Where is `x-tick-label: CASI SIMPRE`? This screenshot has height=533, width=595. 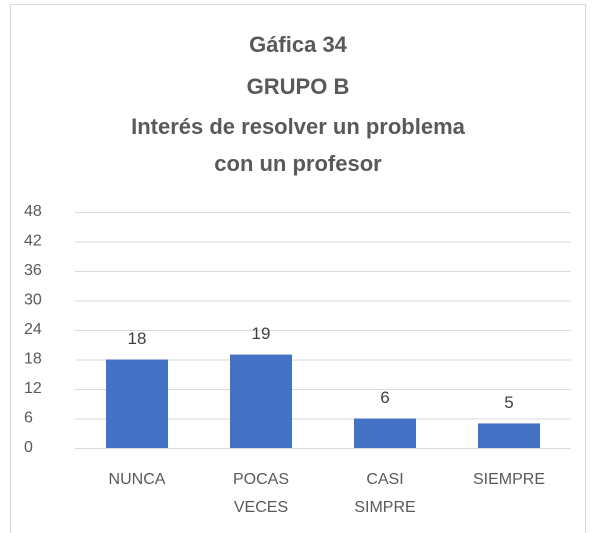 x-tick-label: CASI SIMPRE is located at coordinates (384, 493).